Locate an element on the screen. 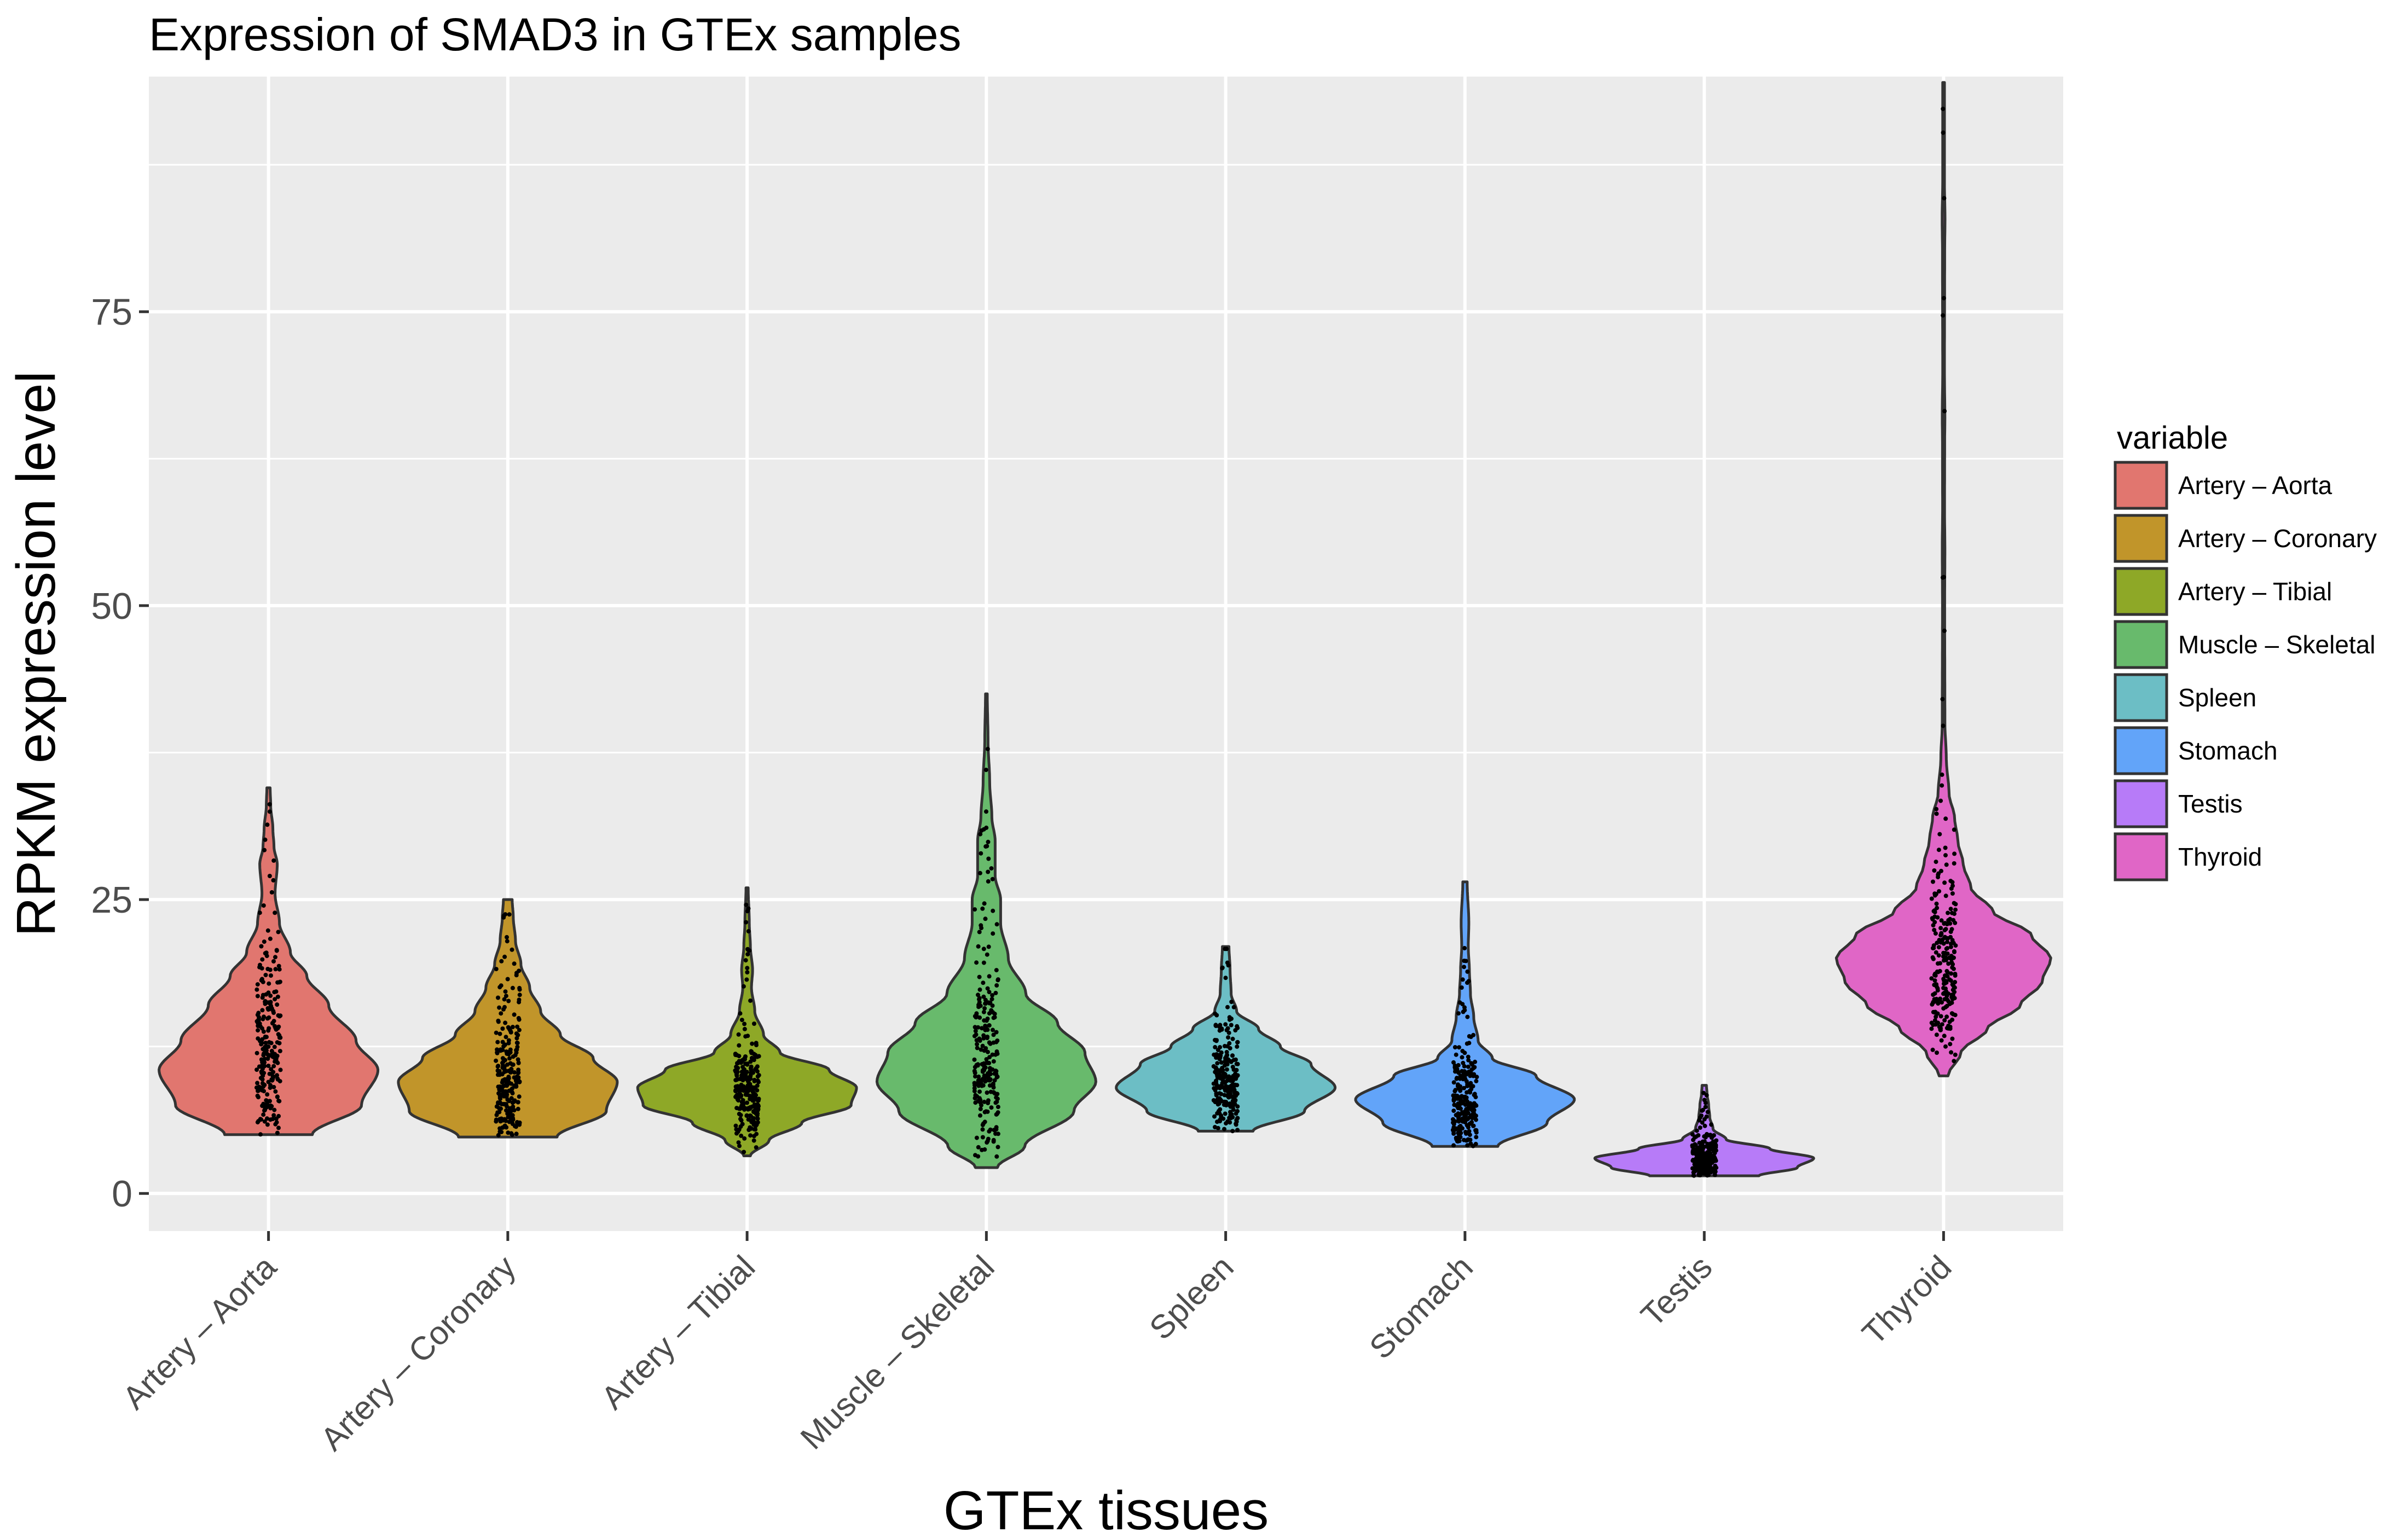 The width and height of the screenshot is (2408, 1532). legend-item: Artery – Aorta is located at coordinates (2223, 486).